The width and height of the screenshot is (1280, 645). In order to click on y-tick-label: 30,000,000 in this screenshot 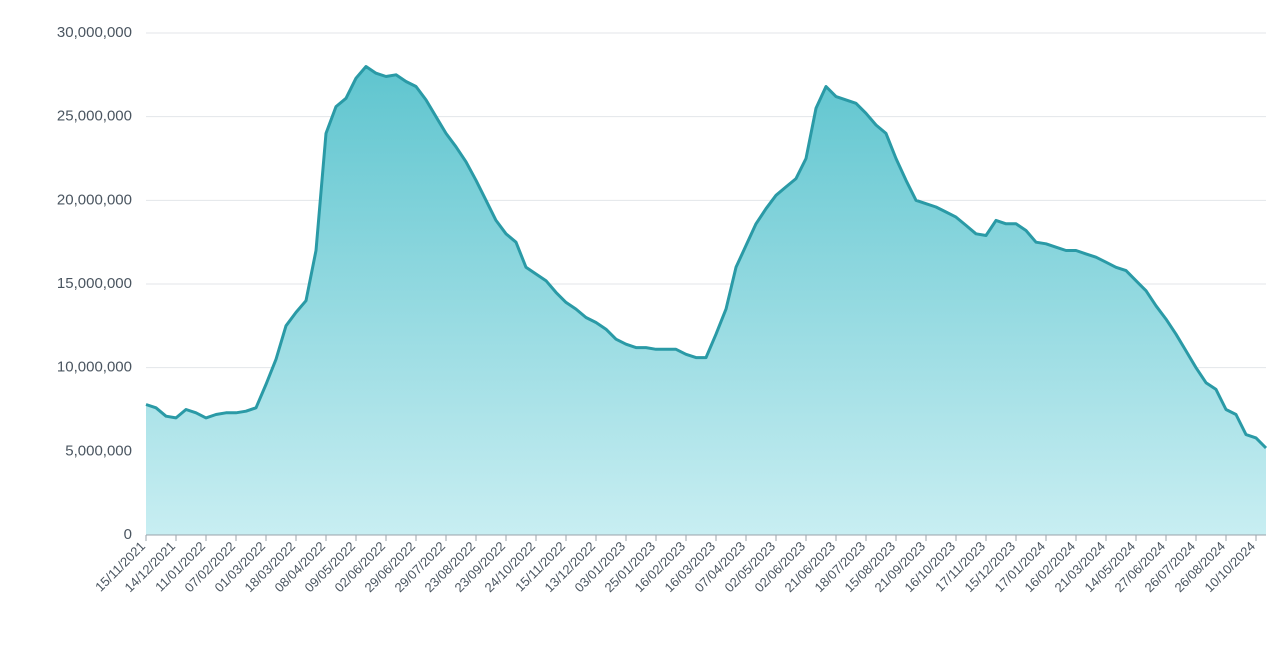, I will do `click(94, 32)`.